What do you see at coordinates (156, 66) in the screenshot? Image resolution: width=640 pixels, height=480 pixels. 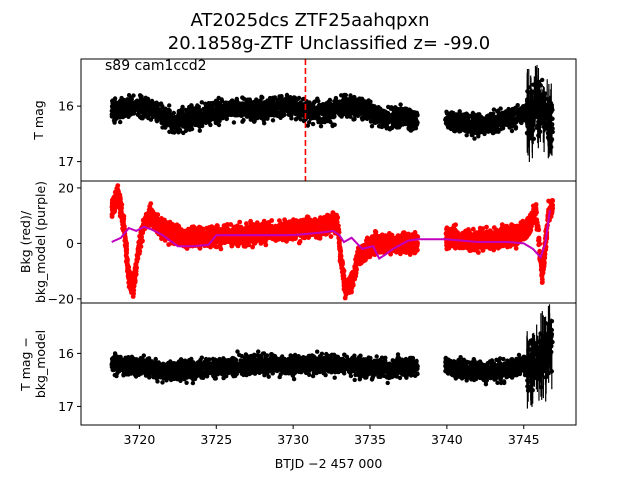 I see `ccd-annotation: s89 cam1ccd2` at bounding box center [156, 66].